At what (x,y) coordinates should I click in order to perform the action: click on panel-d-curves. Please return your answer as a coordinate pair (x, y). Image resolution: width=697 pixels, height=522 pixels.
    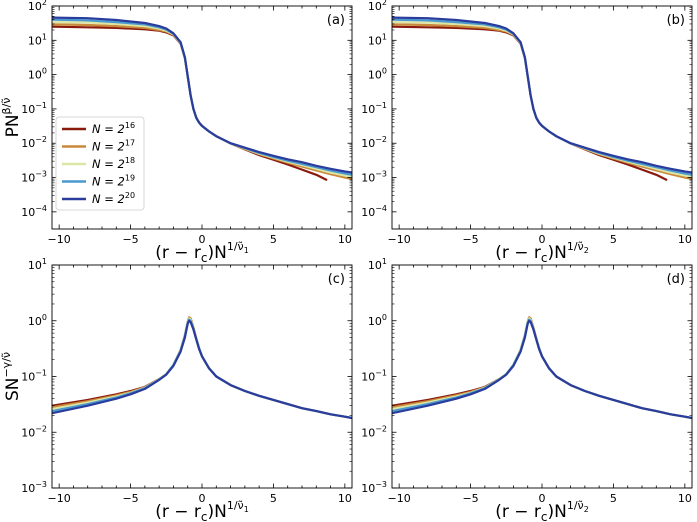
    Looking at the image, I should click on (542, 368).